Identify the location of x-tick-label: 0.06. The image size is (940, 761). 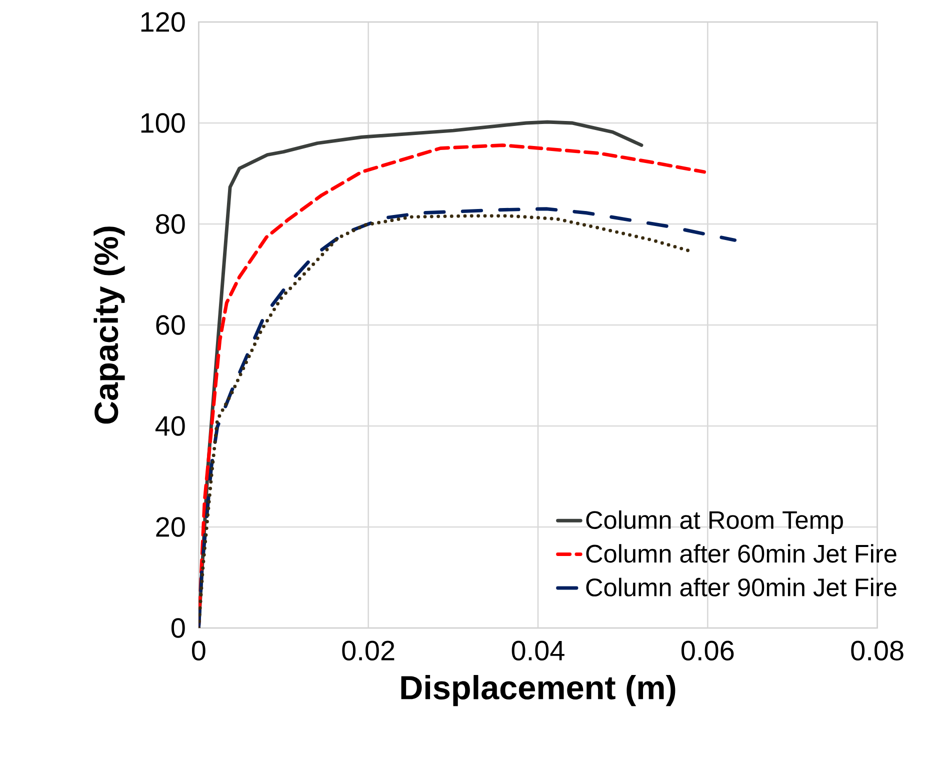
(708, 650).